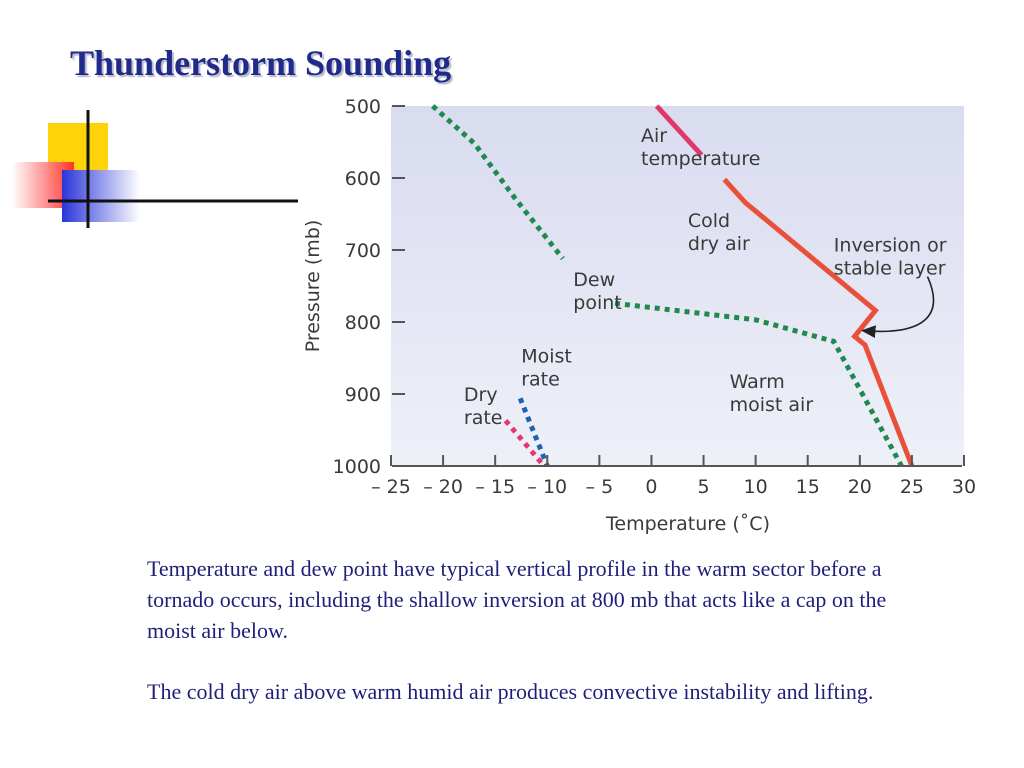 The image size is (1024, 768). I want to click on y-tick-label: 1000, so click(357, 467).